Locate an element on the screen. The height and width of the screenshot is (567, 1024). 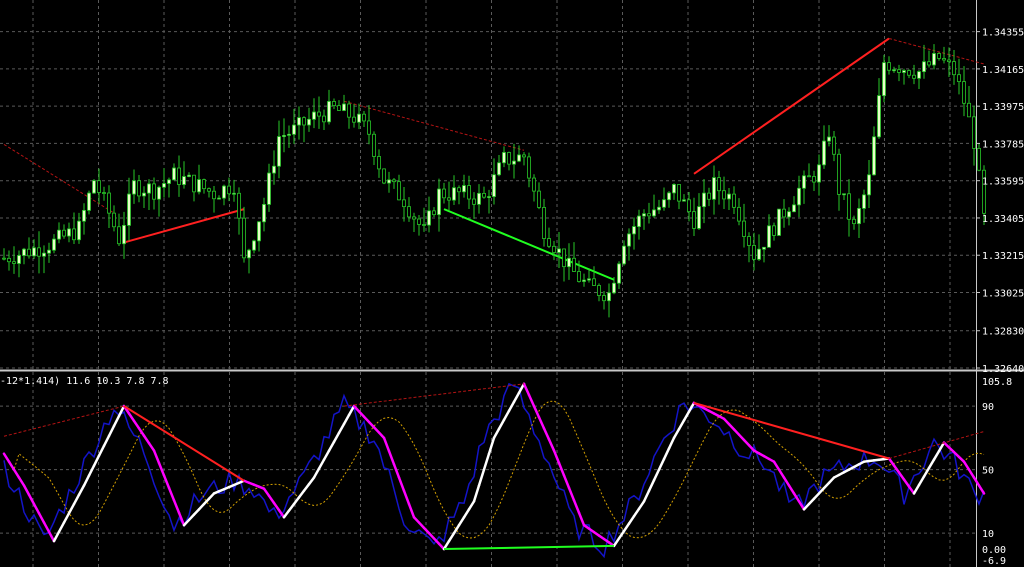
oscillator-axis: 105.8 90 50 10 0.00-6.9 is located at coordinates (997, 472).